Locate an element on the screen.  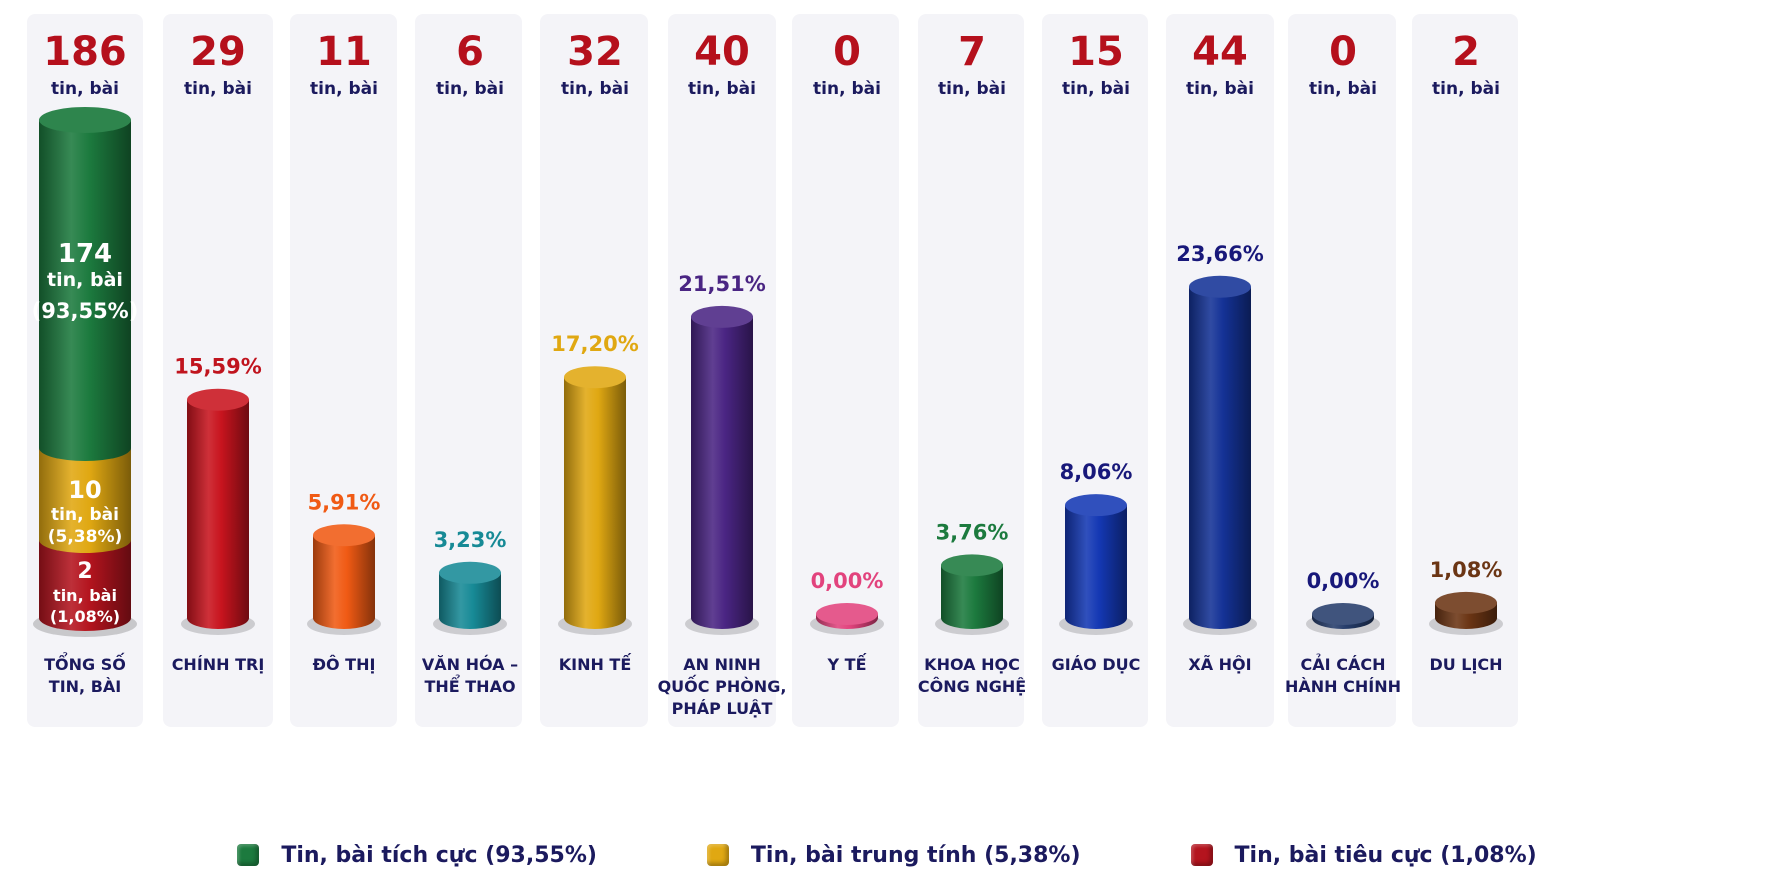
count-label-4: 32 is located at coordinates (595, 52).